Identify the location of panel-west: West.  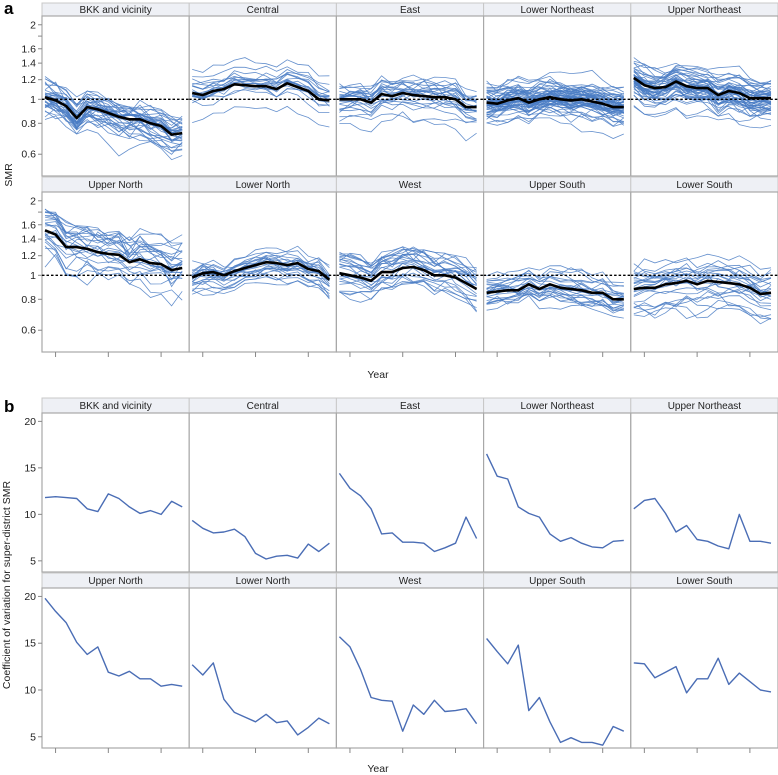
(410, 662).